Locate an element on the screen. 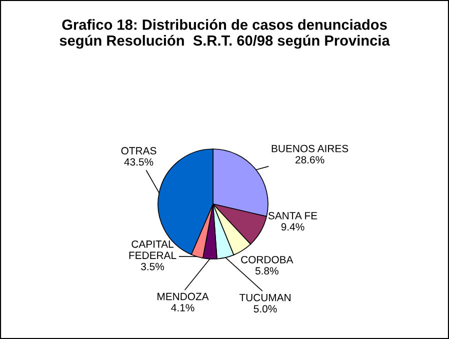 This screenshot has height=339, width=449. data-label: 28.6% is located at coordinates (310, 160).